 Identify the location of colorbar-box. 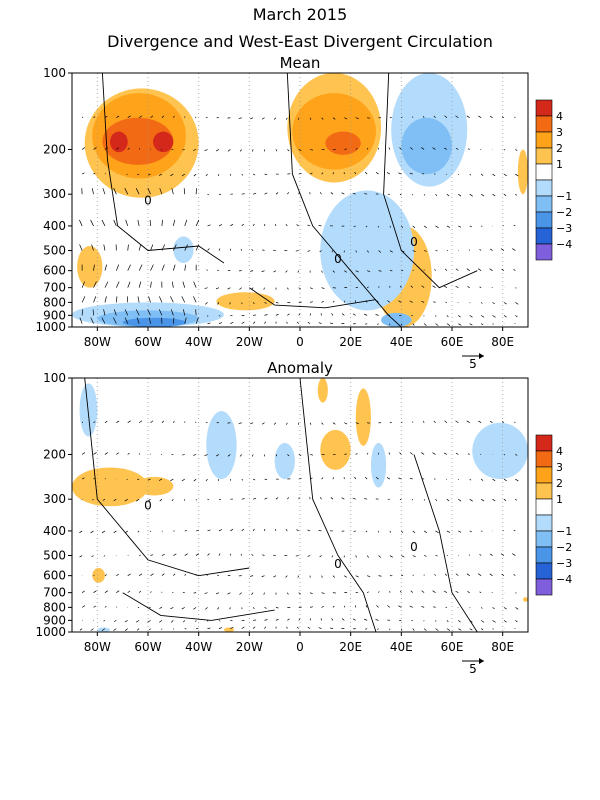
(544, 459).